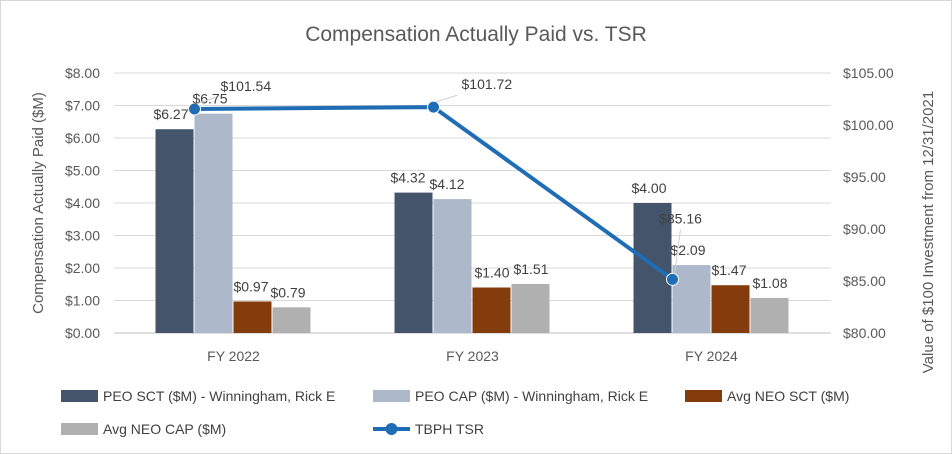 The image size is (952, 454). What do you see at coordinates (530, 269) in the screenshot?
I see `bar-data-label: $1.51` at bounding box center [530, 269].